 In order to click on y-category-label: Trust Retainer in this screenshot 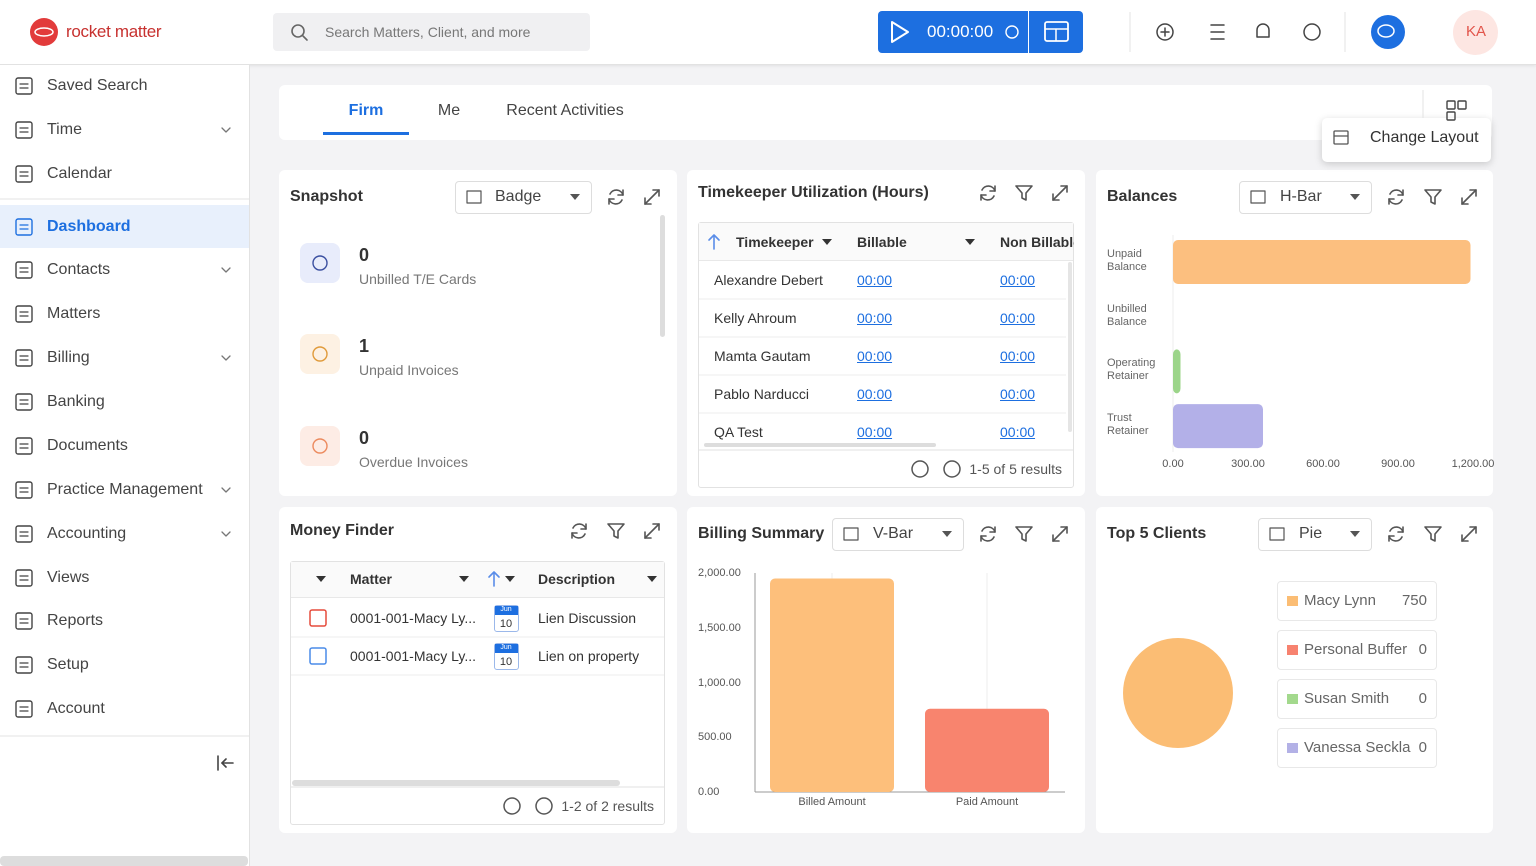, I will do `click(1128, 425)`.